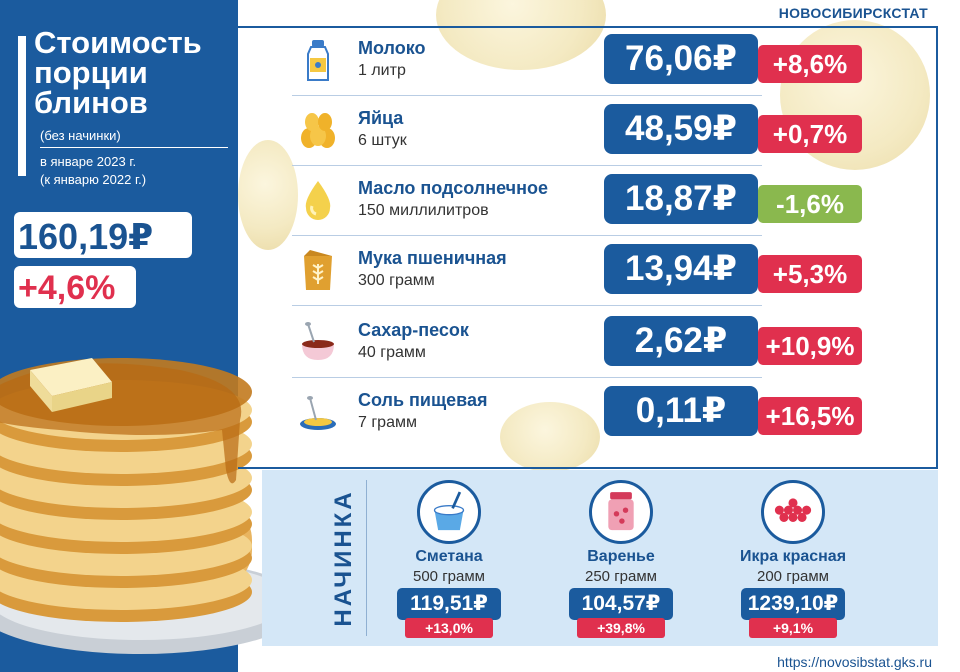 The image size is (960, 672). Describe the element at coordinates (22, 106) in the screenshot. I see `title-accent-bar` at that location.